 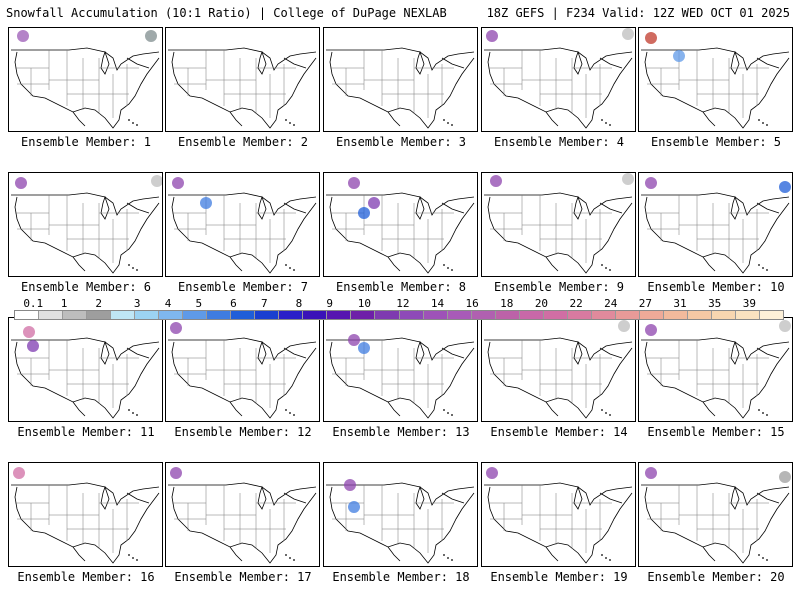 What do you see at coordinates (559, 142) in the screenshot?
I see `ensemble-member-label: Ensemble Member: 4` at bounding box center [559, 142].